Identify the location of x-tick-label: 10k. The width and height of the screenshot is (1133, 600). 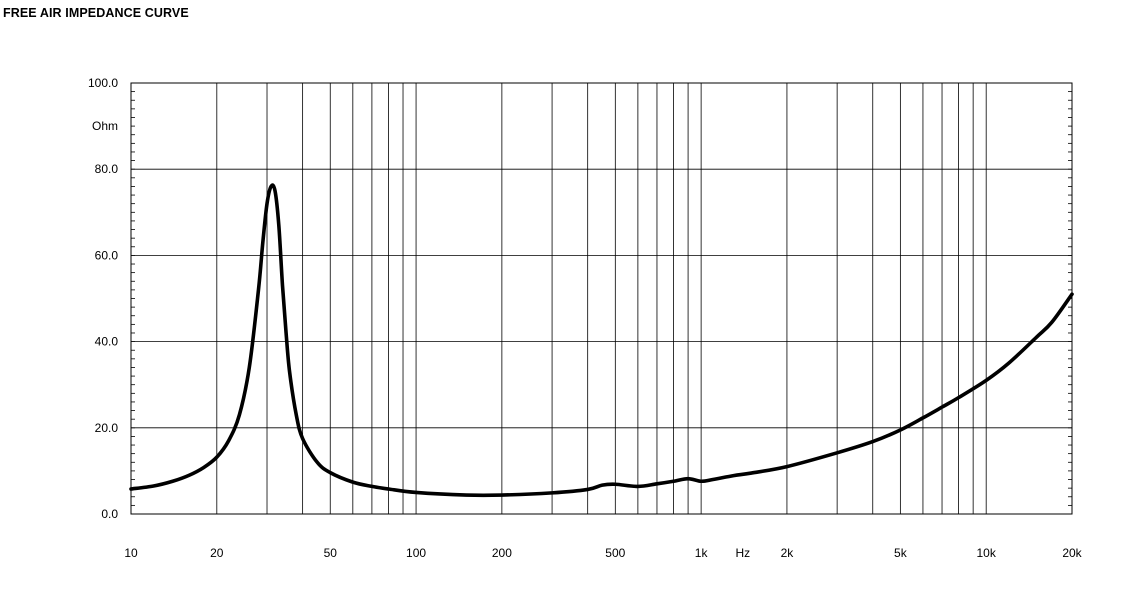
(987, 553).